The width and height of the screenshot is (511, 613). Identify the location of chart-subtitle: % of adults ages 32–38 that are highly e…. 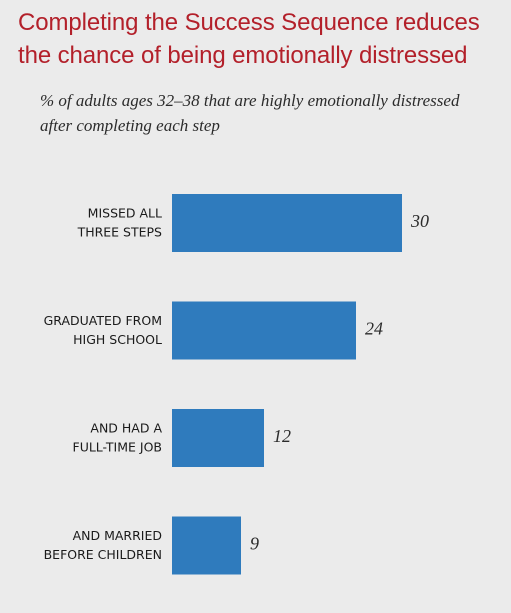
(250, 113).